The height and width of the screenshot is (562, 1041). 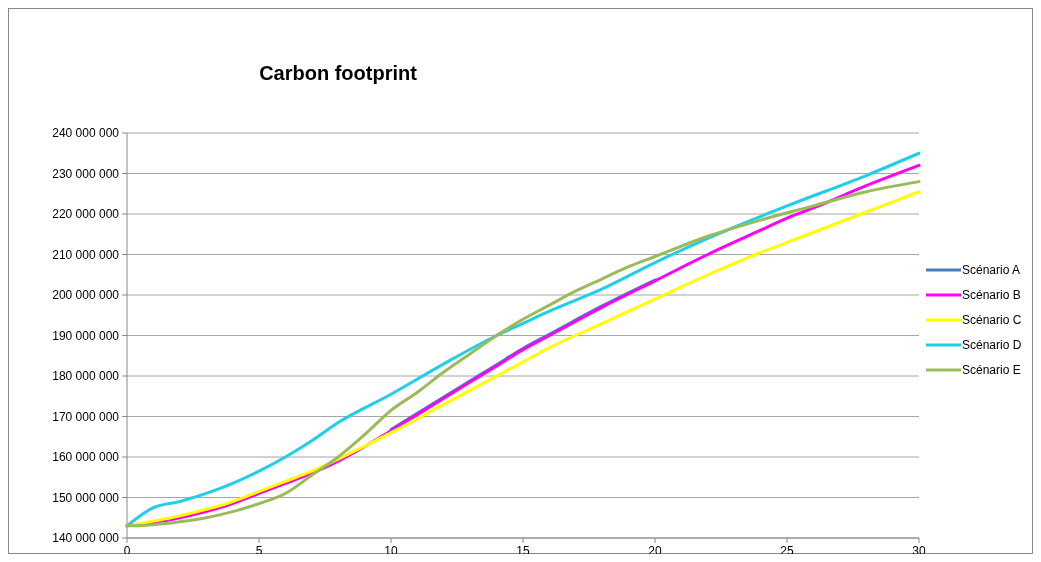 What do you see at coordinates (86, 254) in the screenshot?
I see `y-tick-label: 210 000 000` at bounding box center [86, 254].